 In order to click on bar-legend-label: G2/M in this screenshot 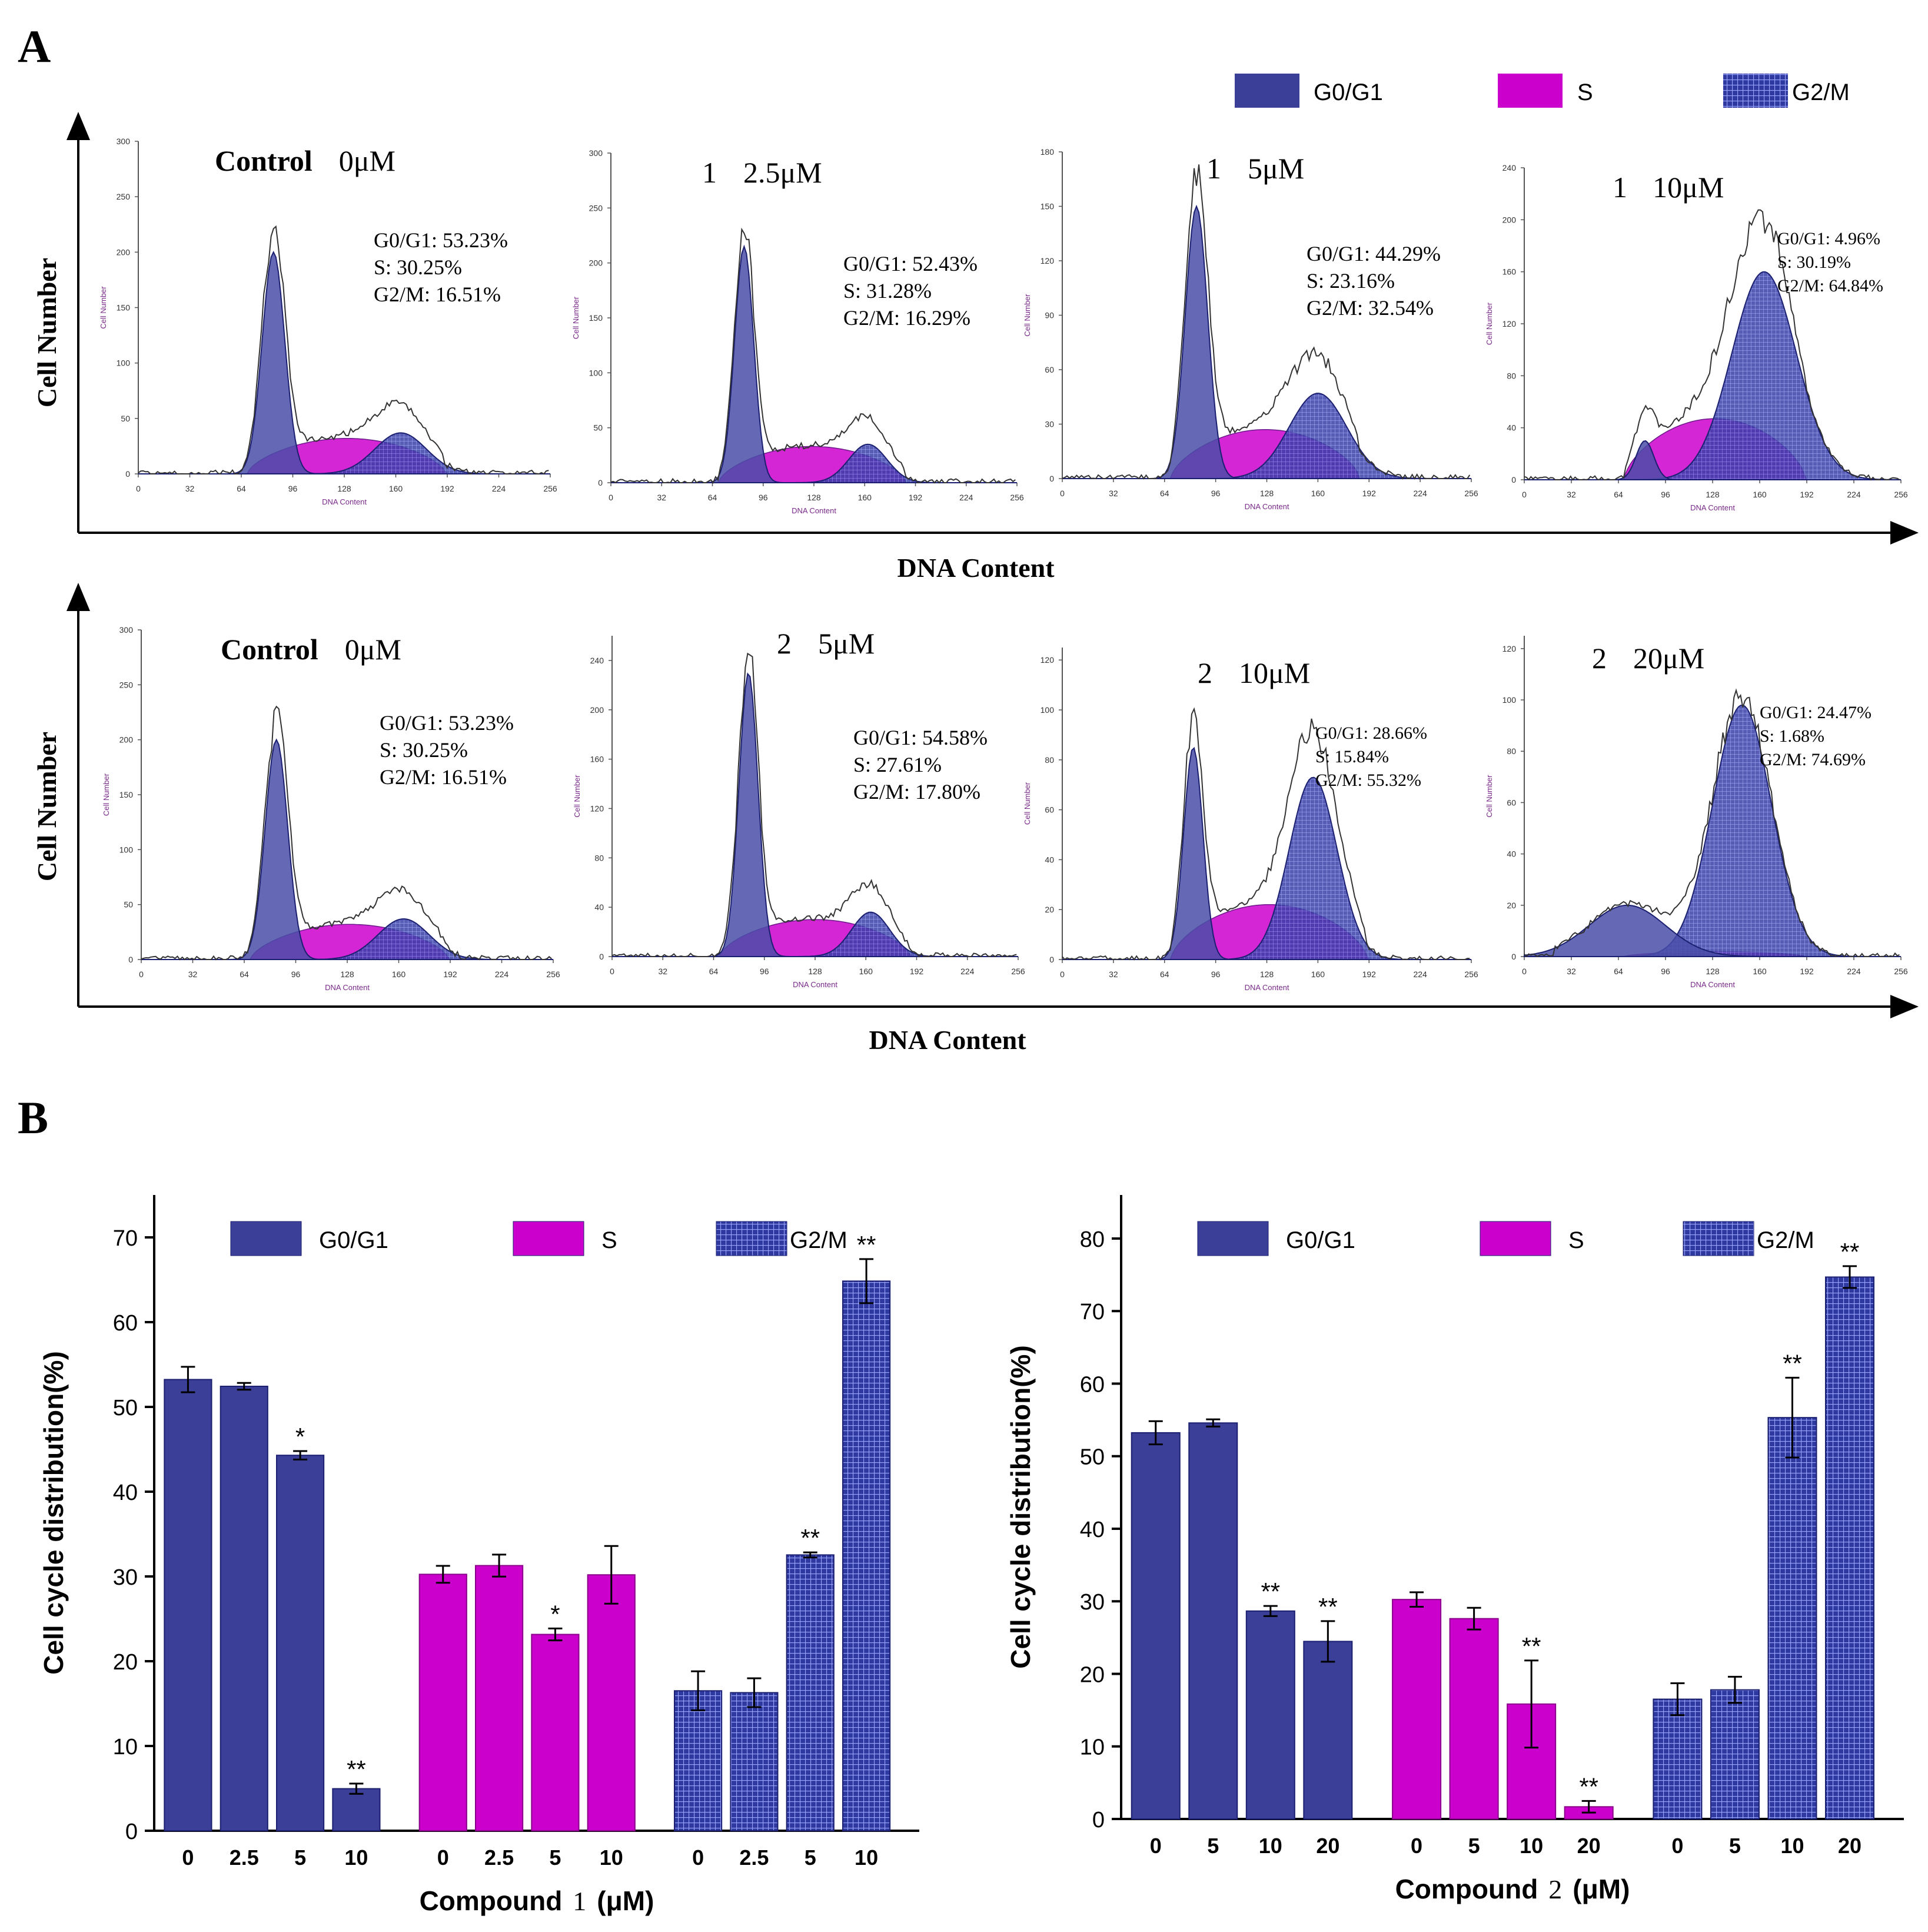, I will do `click(1785, 1240)`.